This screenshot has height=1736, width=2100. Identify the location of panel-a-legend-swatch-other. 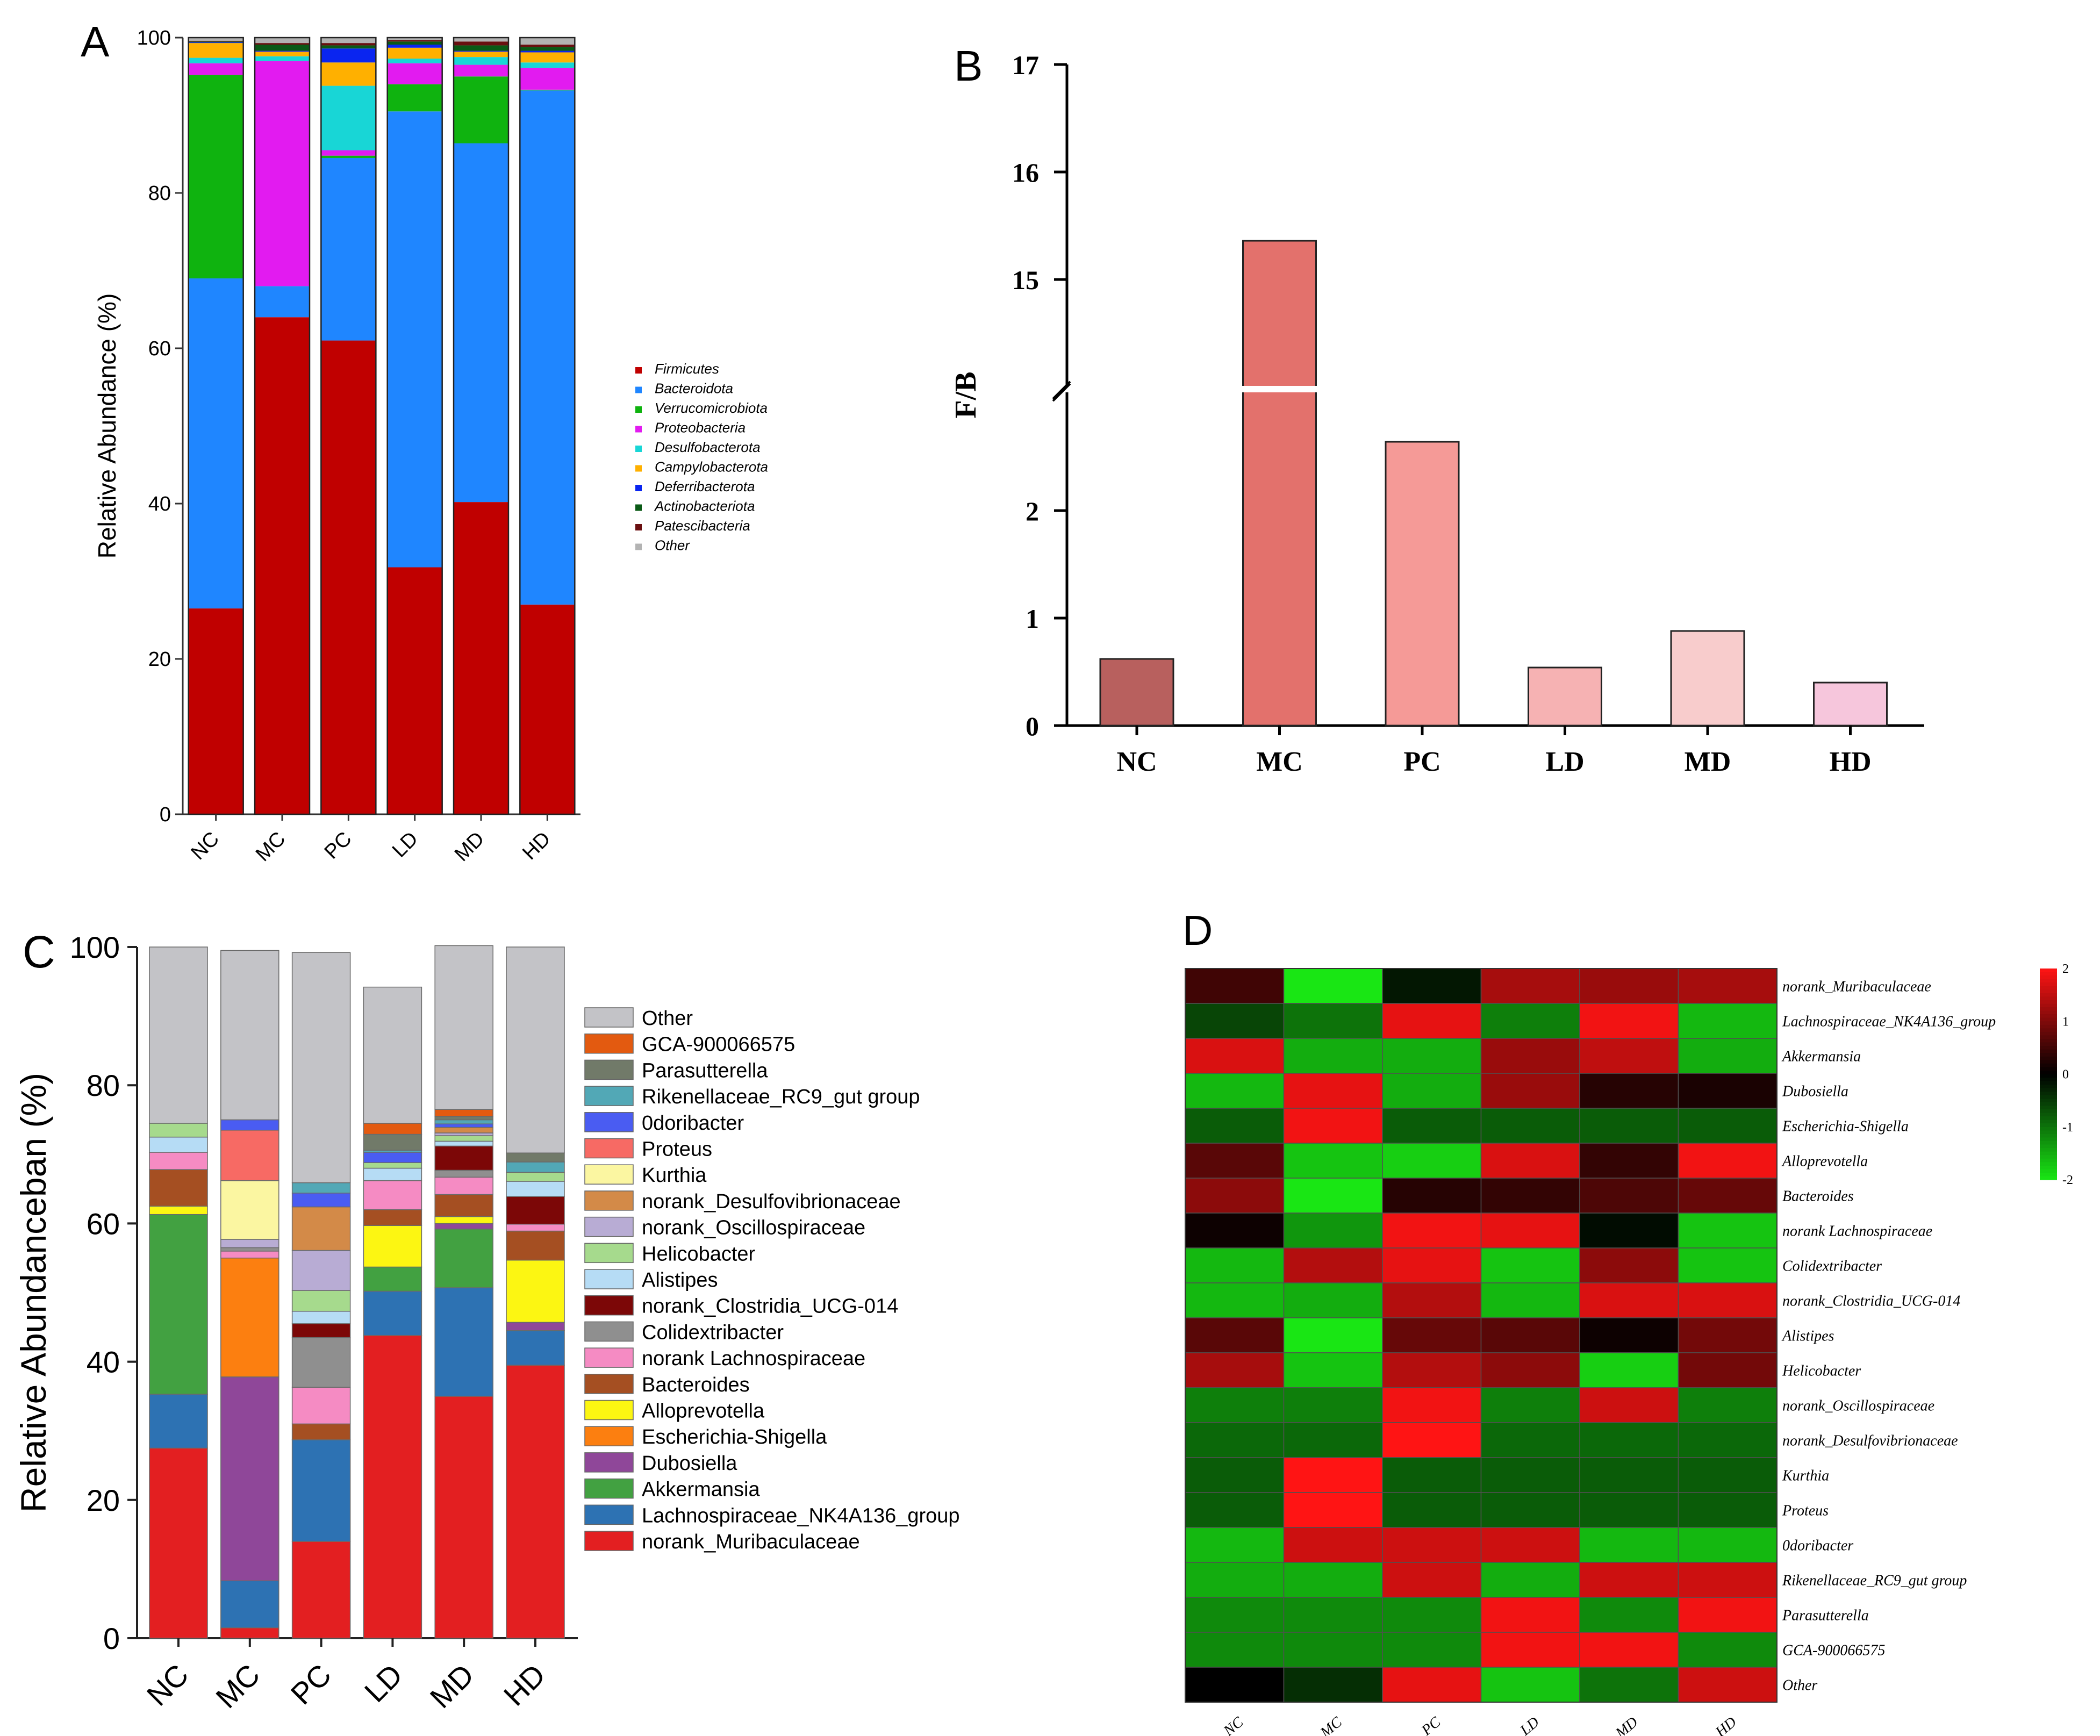
(638, 546).